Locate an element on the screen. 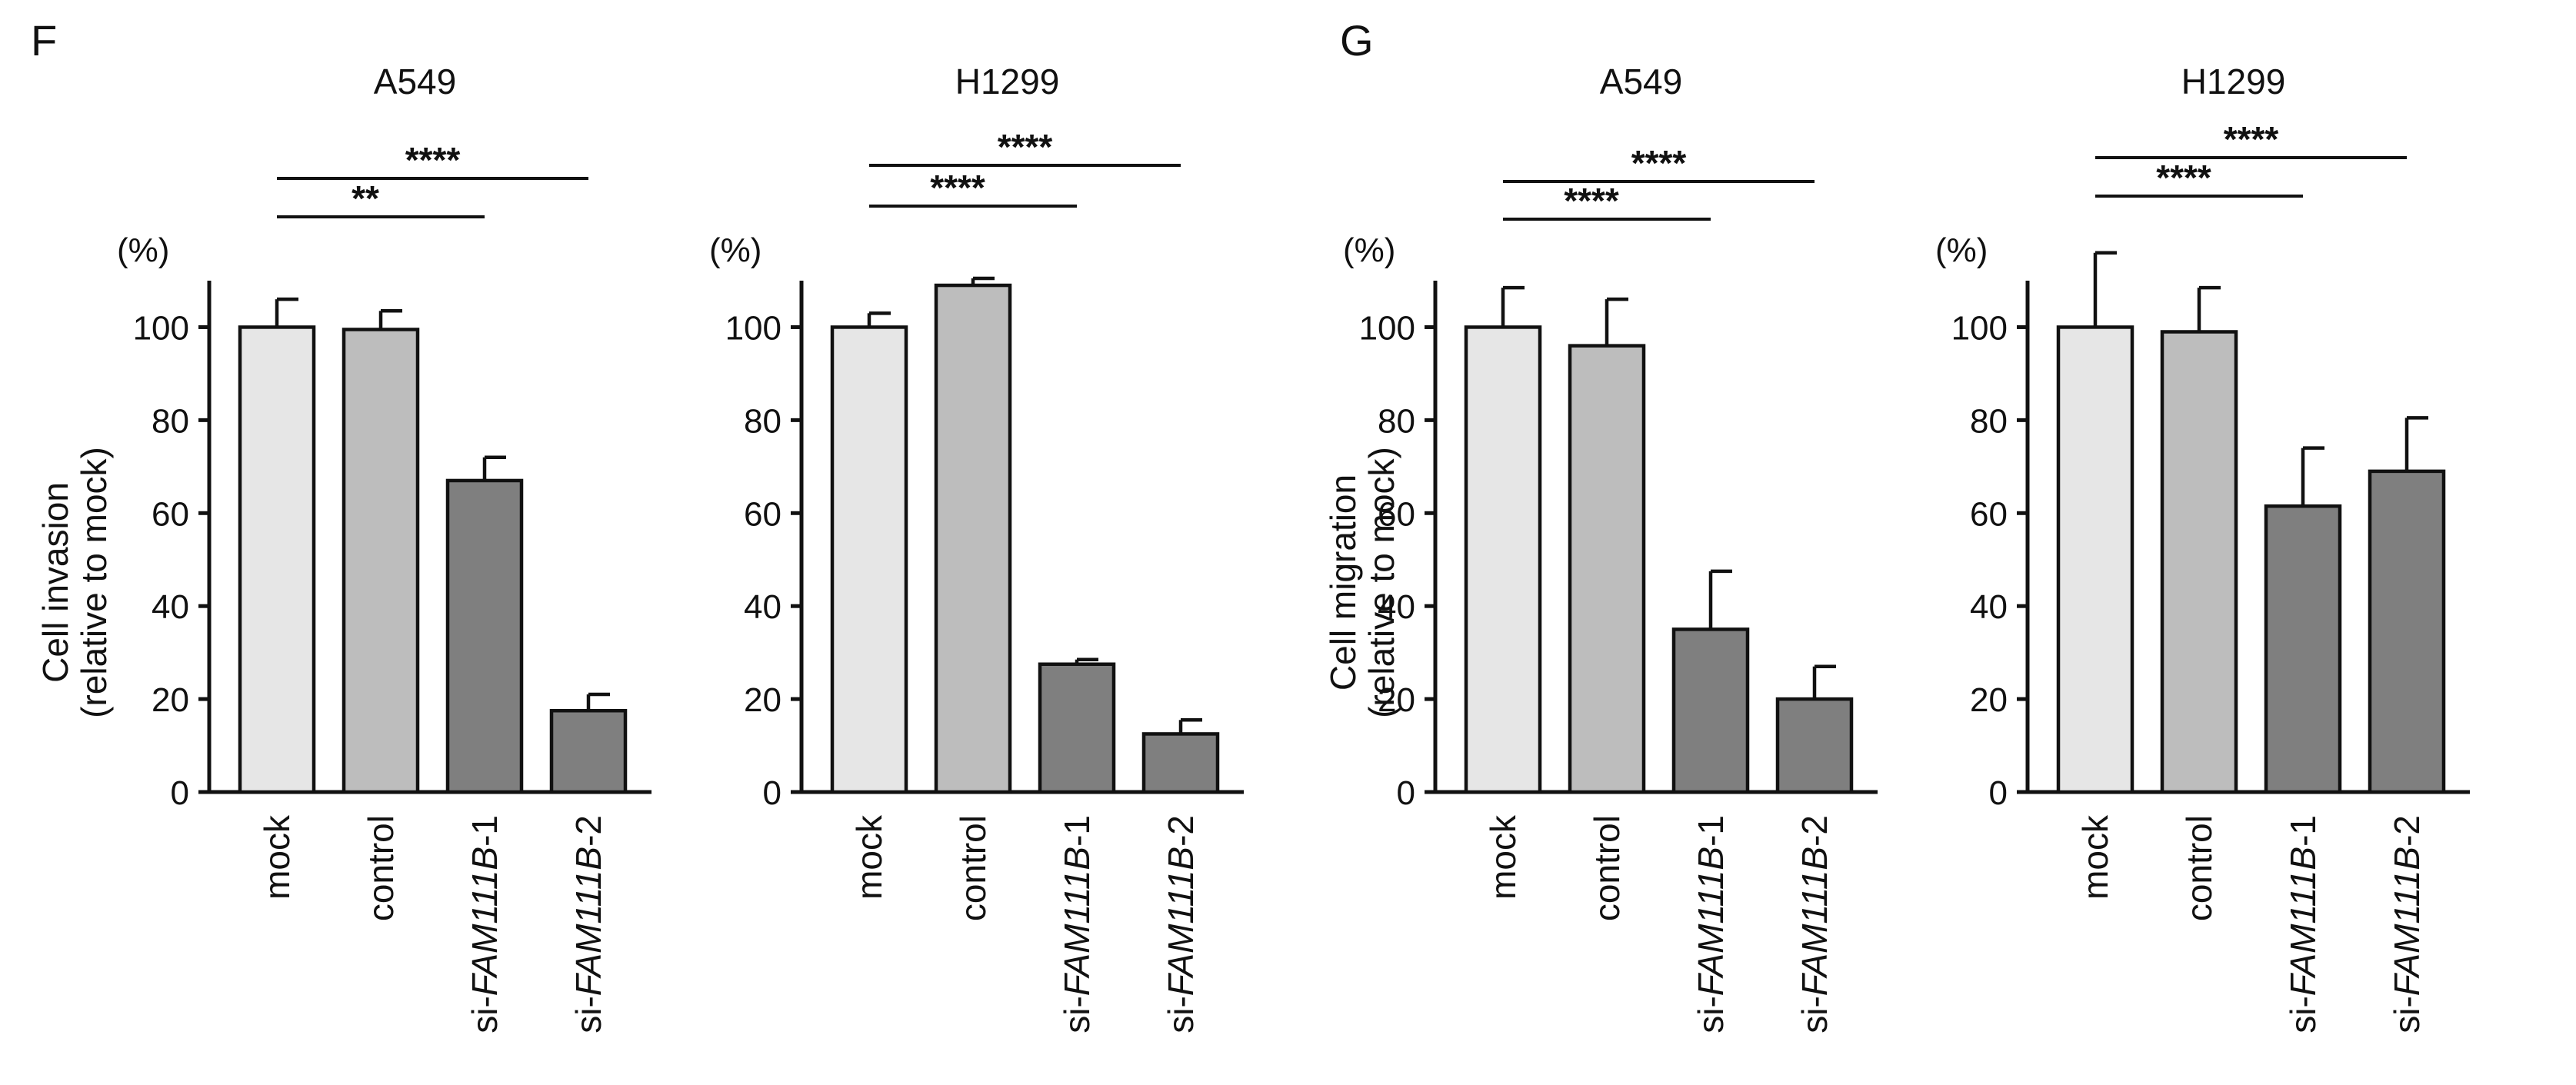 This screenshot has height=1085, width=2576. y-axis-label-line: Cell invasion is located at coordinates (55, 582).